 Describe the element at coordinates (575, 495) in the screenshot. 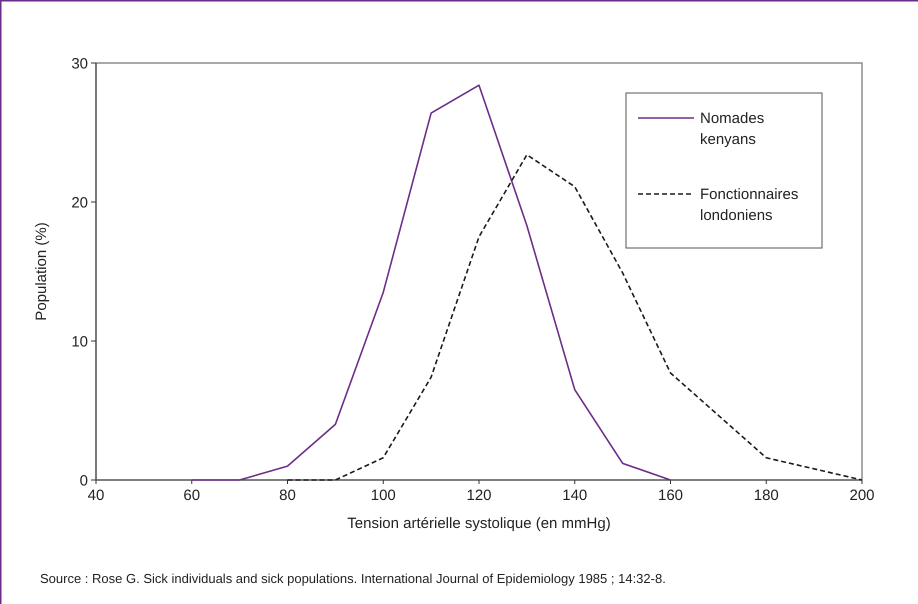

I see `x-tick-label: 140` at that location.